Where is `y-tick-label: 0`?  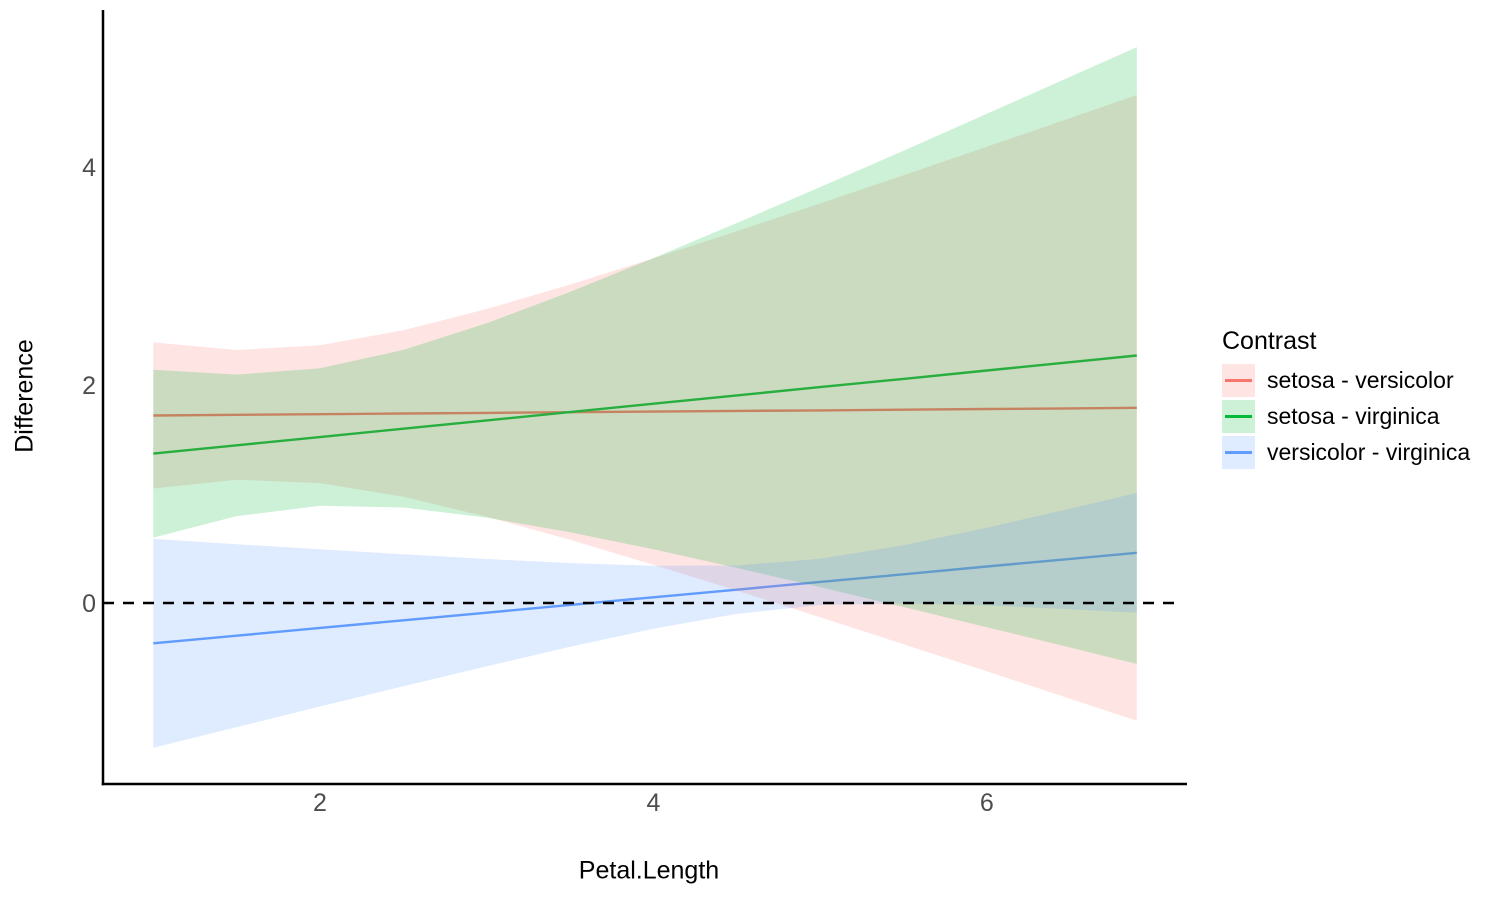 y-tick-label: 0 is located at coordinates (89, 604).